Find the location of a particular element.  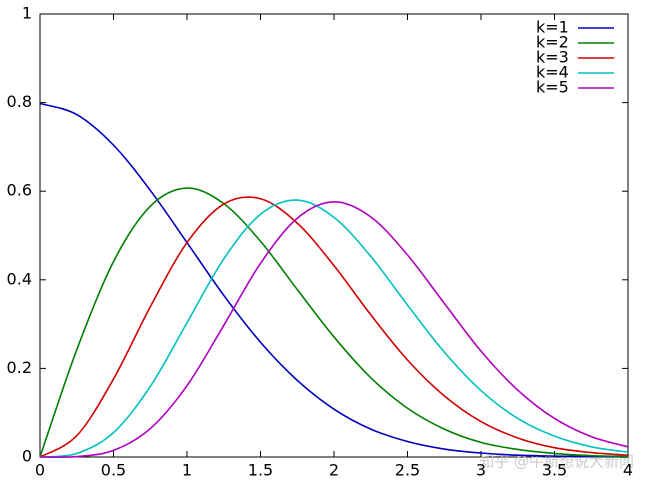

x-tick-label: 2 is located at coordinates (334, 470).